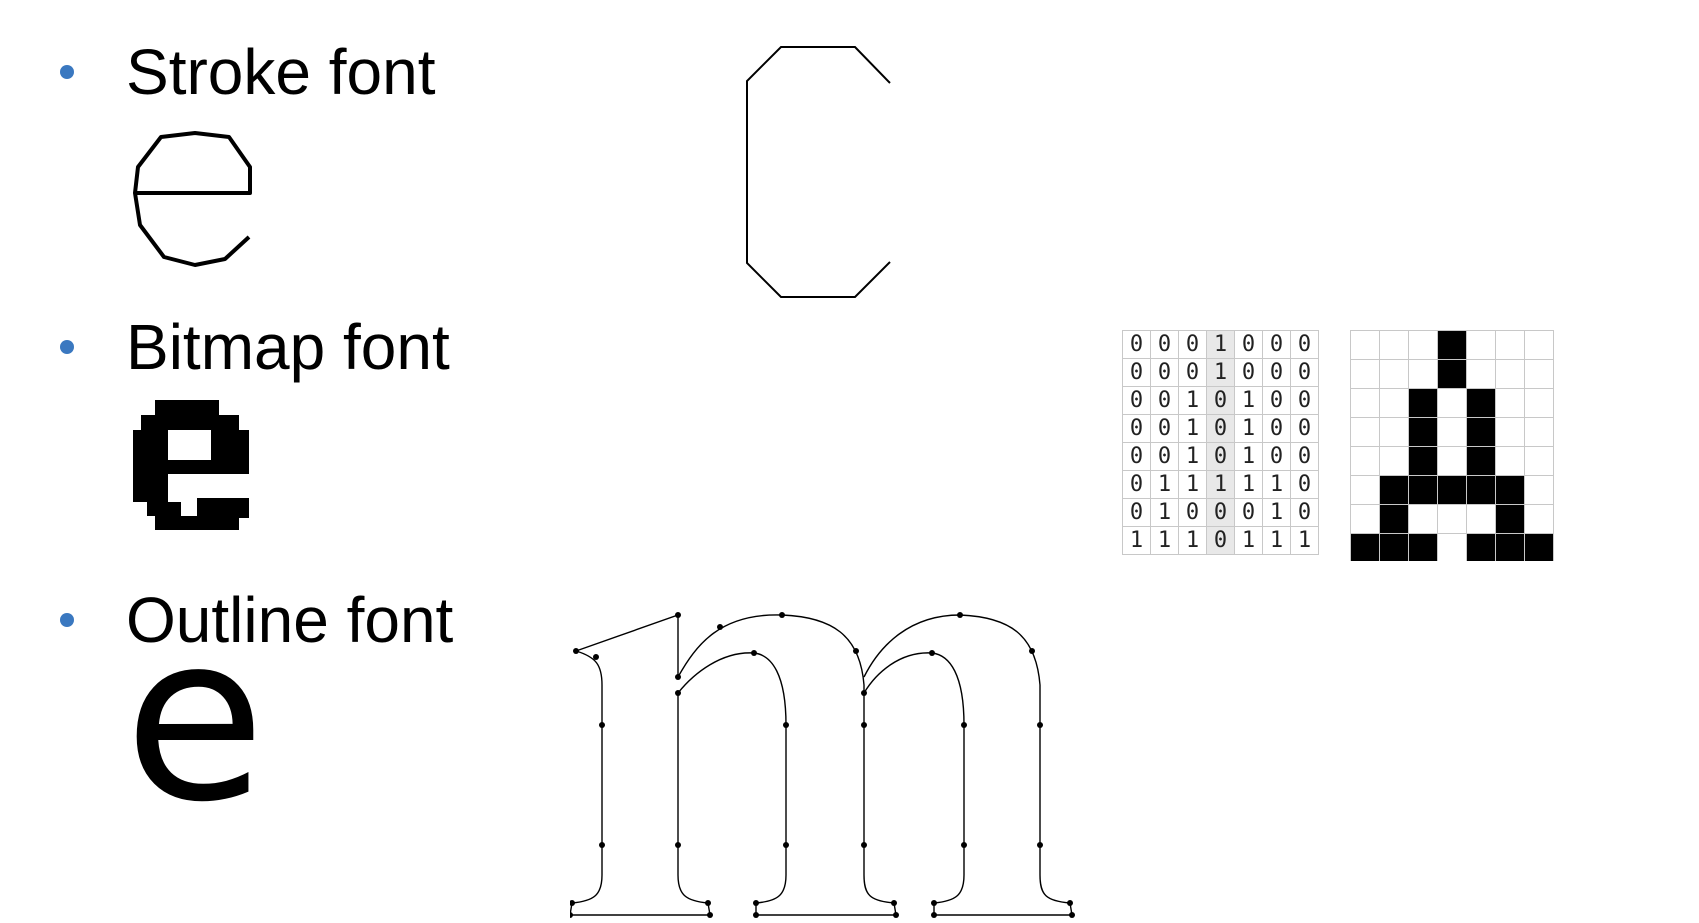 The image size is (1699, 923). Describe the element at coordinates (192, 199) in the screenshot. I see `stroke-e-glyph` at that location.